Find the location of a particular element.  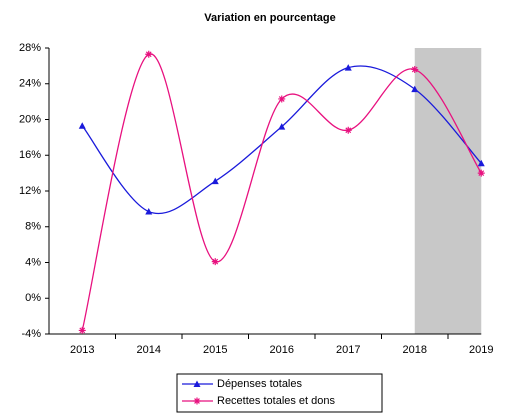

y-tick-label: 28% is located at coordinates (30, 48).